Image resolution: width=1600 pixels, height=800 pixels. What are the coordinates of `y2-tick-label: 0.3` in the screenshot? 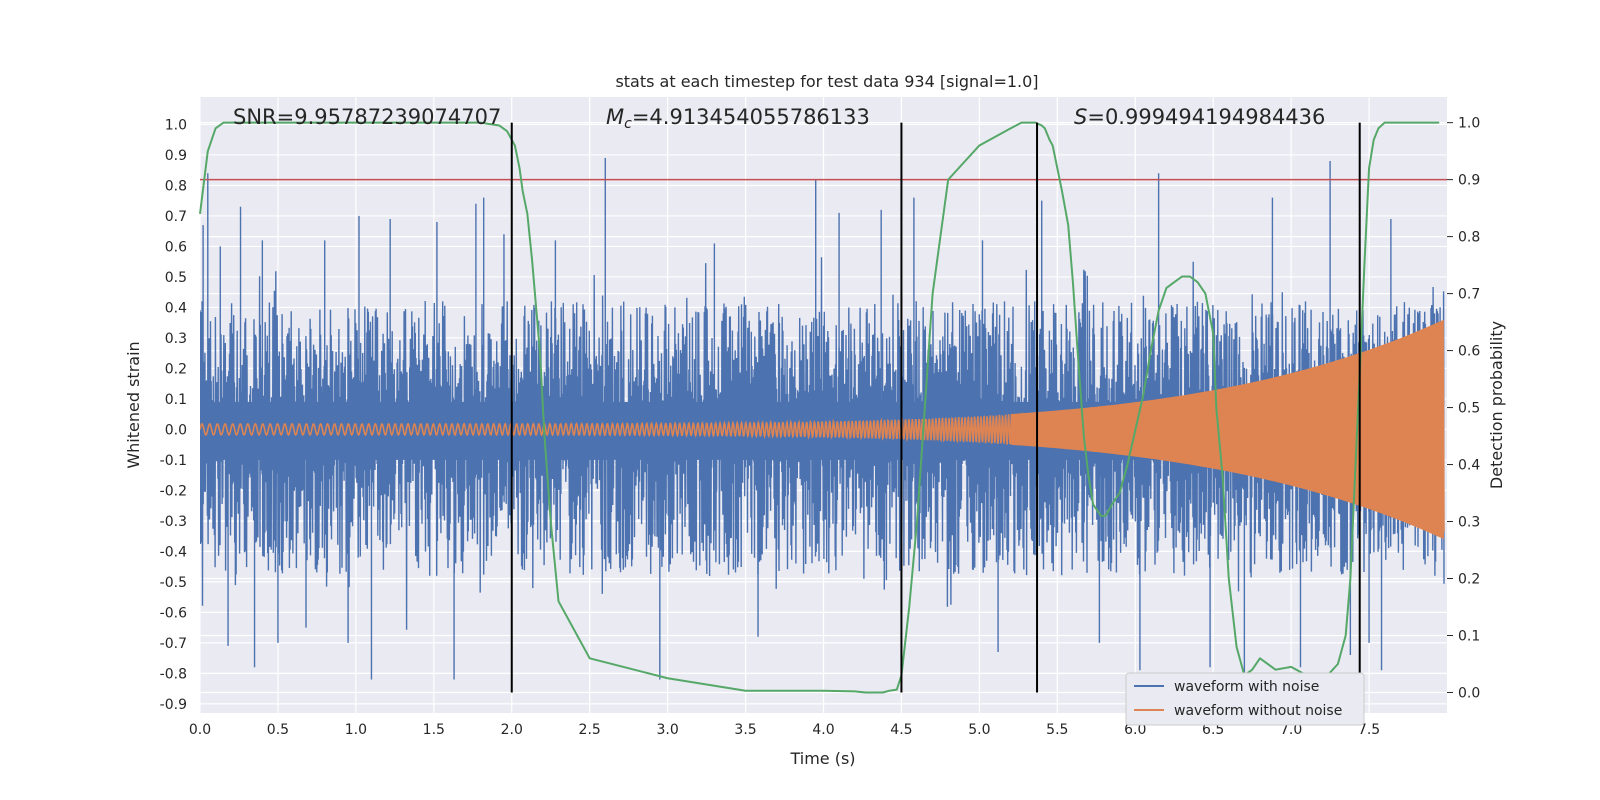 It's located at (1469, 523).